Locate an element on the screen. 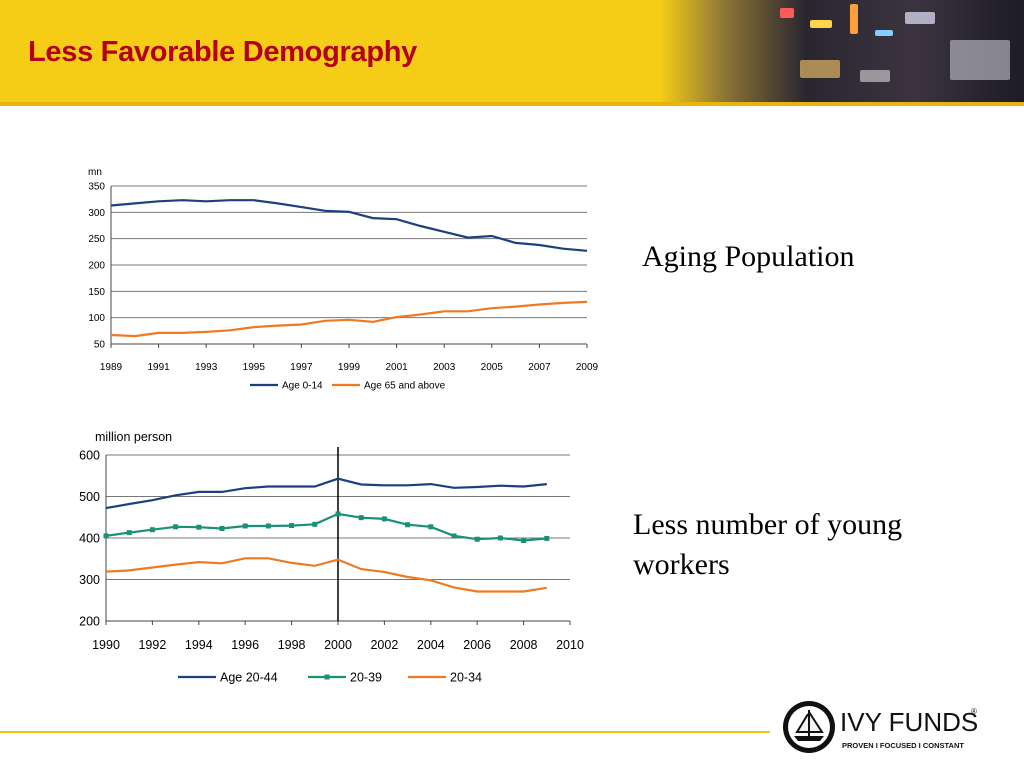 Image resolution: width=1024 pixels, height=768 pixels. logo-tagline: PROVEN I FOCUSED I CONSTANT is located at coordinates (903, 745).